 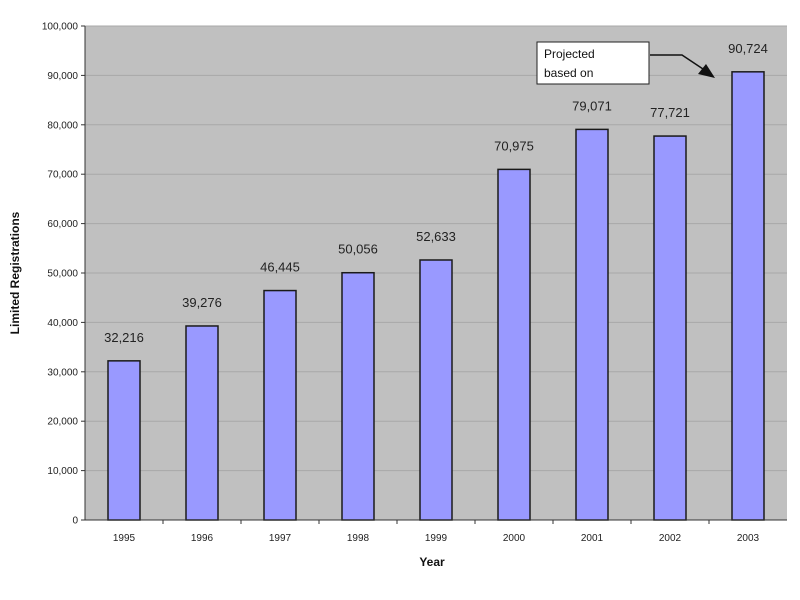 I want to click on y-axis-title: Limited Registrations, so click(x=15, y=272).